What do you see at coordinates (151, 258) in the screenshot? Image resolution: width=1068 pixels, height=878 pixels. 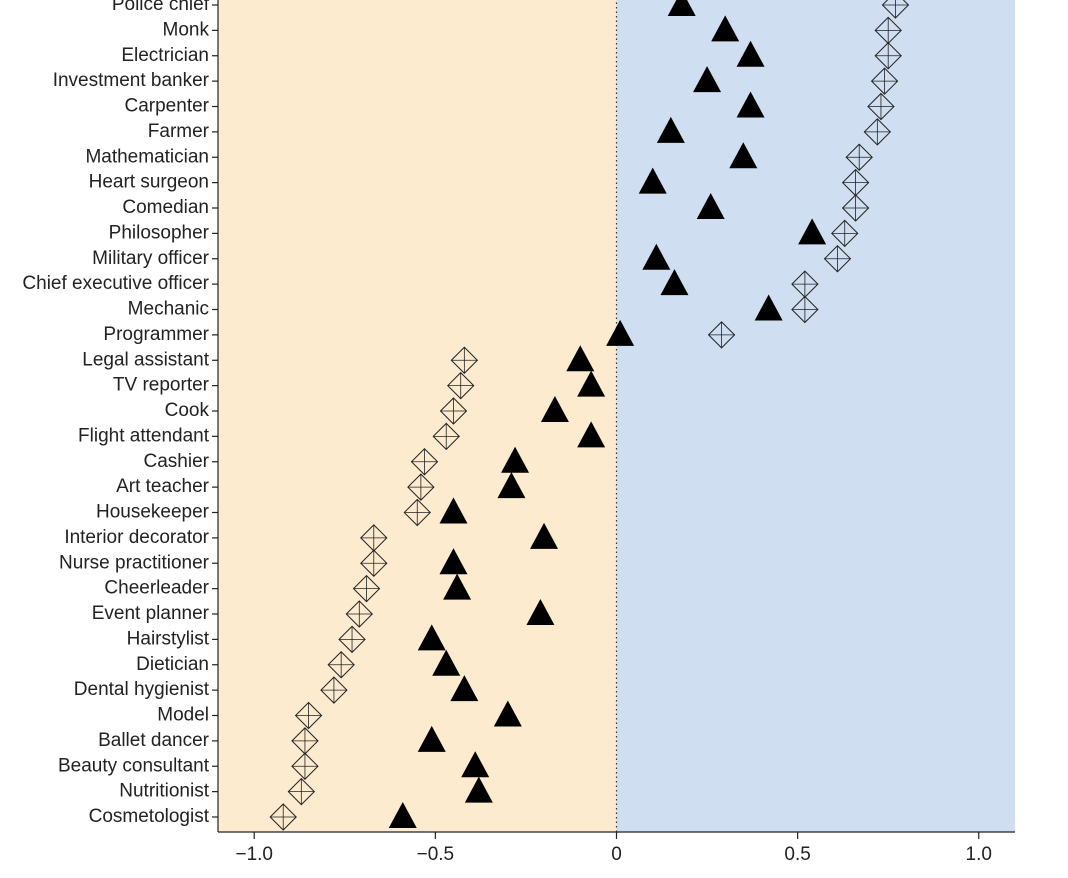 I see `y-tick-label: Military officer` at bounding box center [151, 258].